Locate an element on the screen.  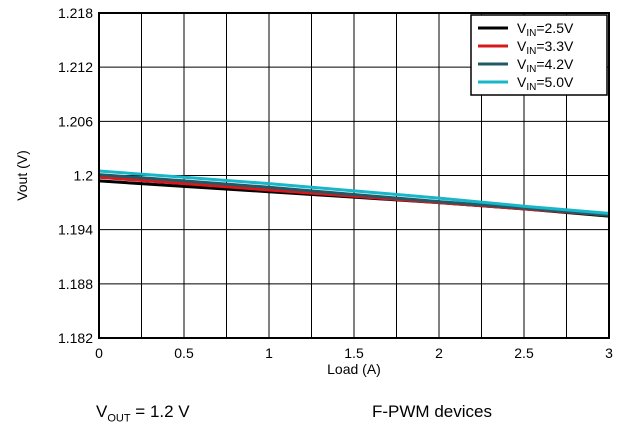
y-axis-label: Vout (V) is located at coordinates (22, 175).